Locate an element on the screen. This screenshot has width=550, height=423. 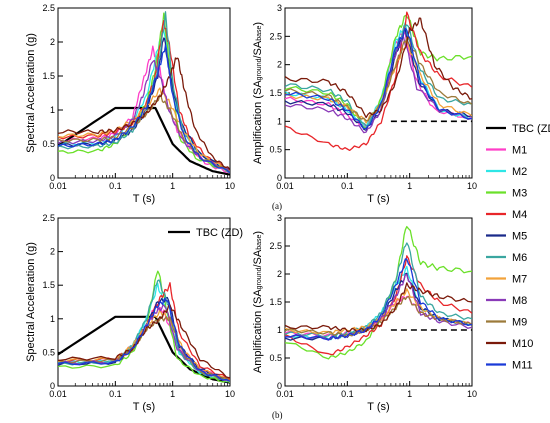
legend-entry-m7: M7 is located at coordinates (506, 280).